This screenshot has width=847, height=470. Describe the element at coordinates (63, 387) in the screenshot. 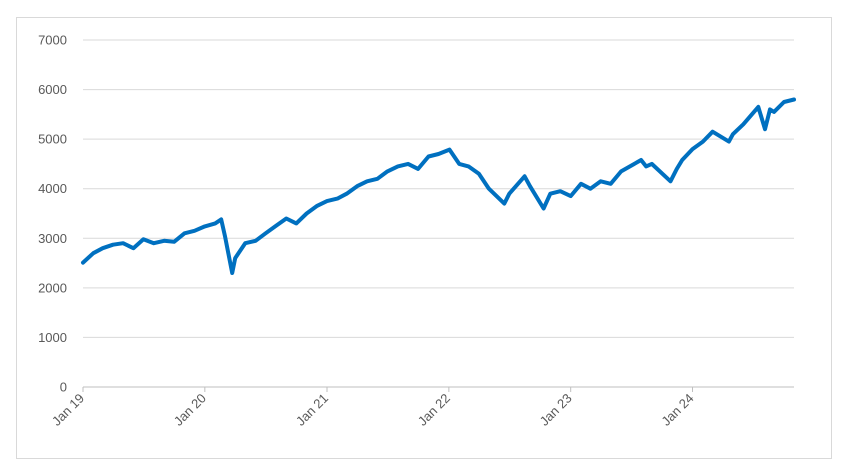

I see `y-tick-label: 0` at that location.